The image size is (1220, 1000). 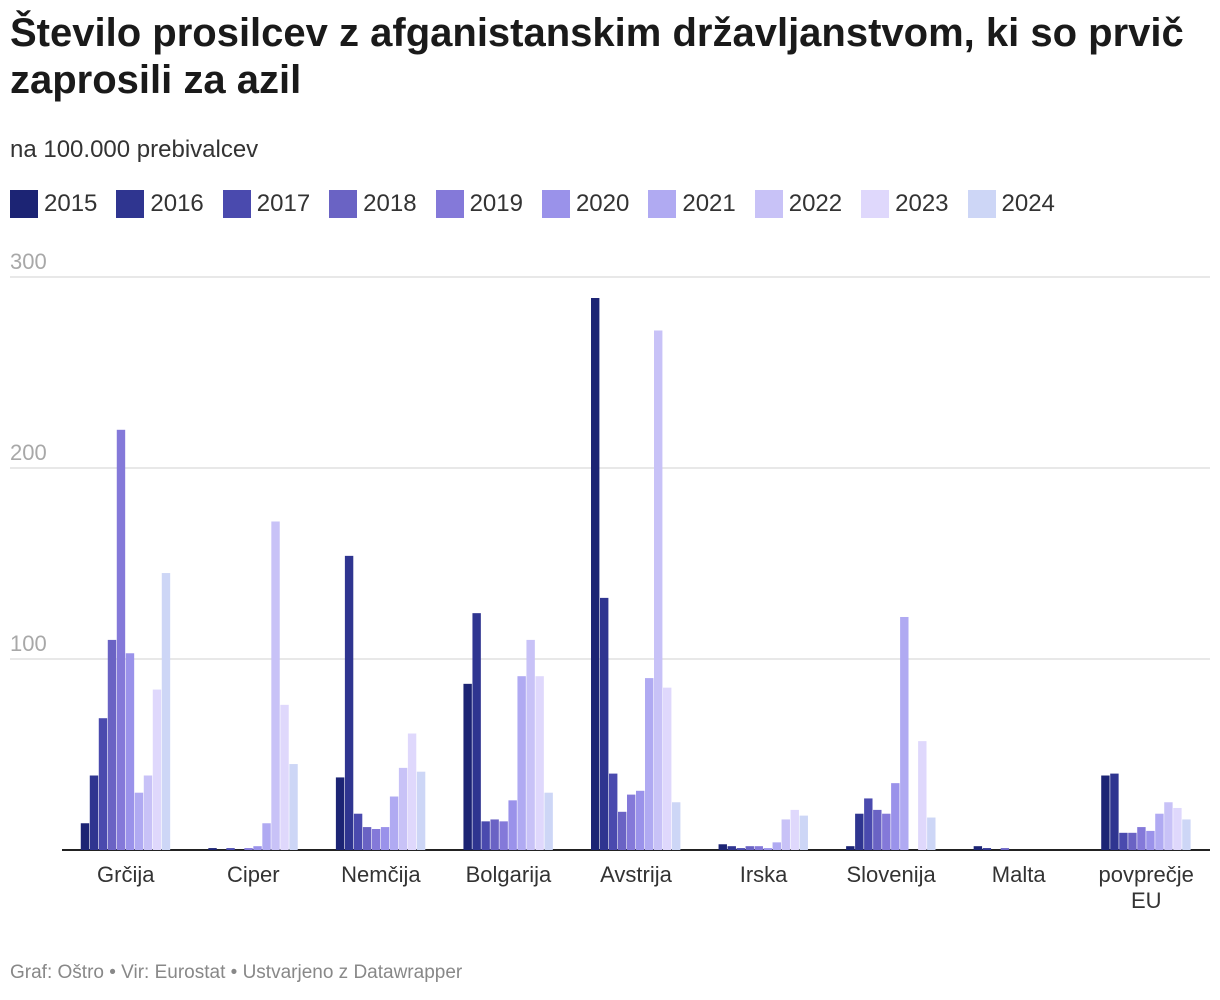 What do you see at coordinates (709, 203) in the screenshot?
I see `legend-label: 2021` at bounding box center [709, 203].